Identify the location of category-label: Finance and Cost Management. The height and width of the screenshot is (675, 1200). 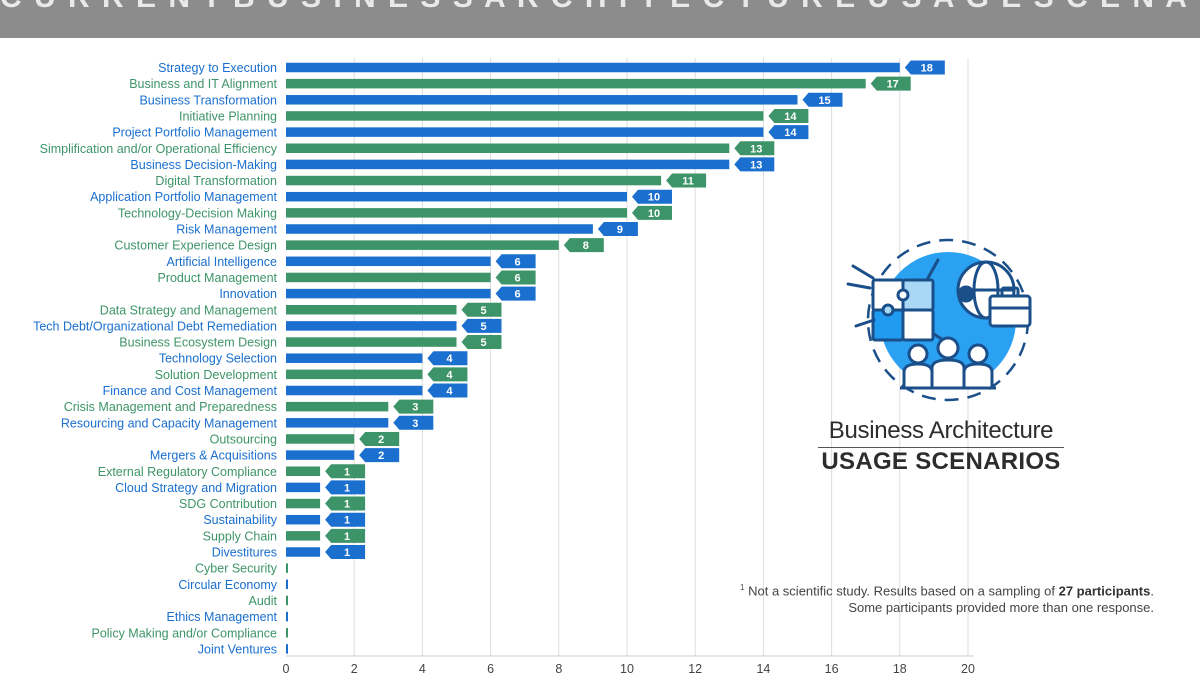
(190, 391).